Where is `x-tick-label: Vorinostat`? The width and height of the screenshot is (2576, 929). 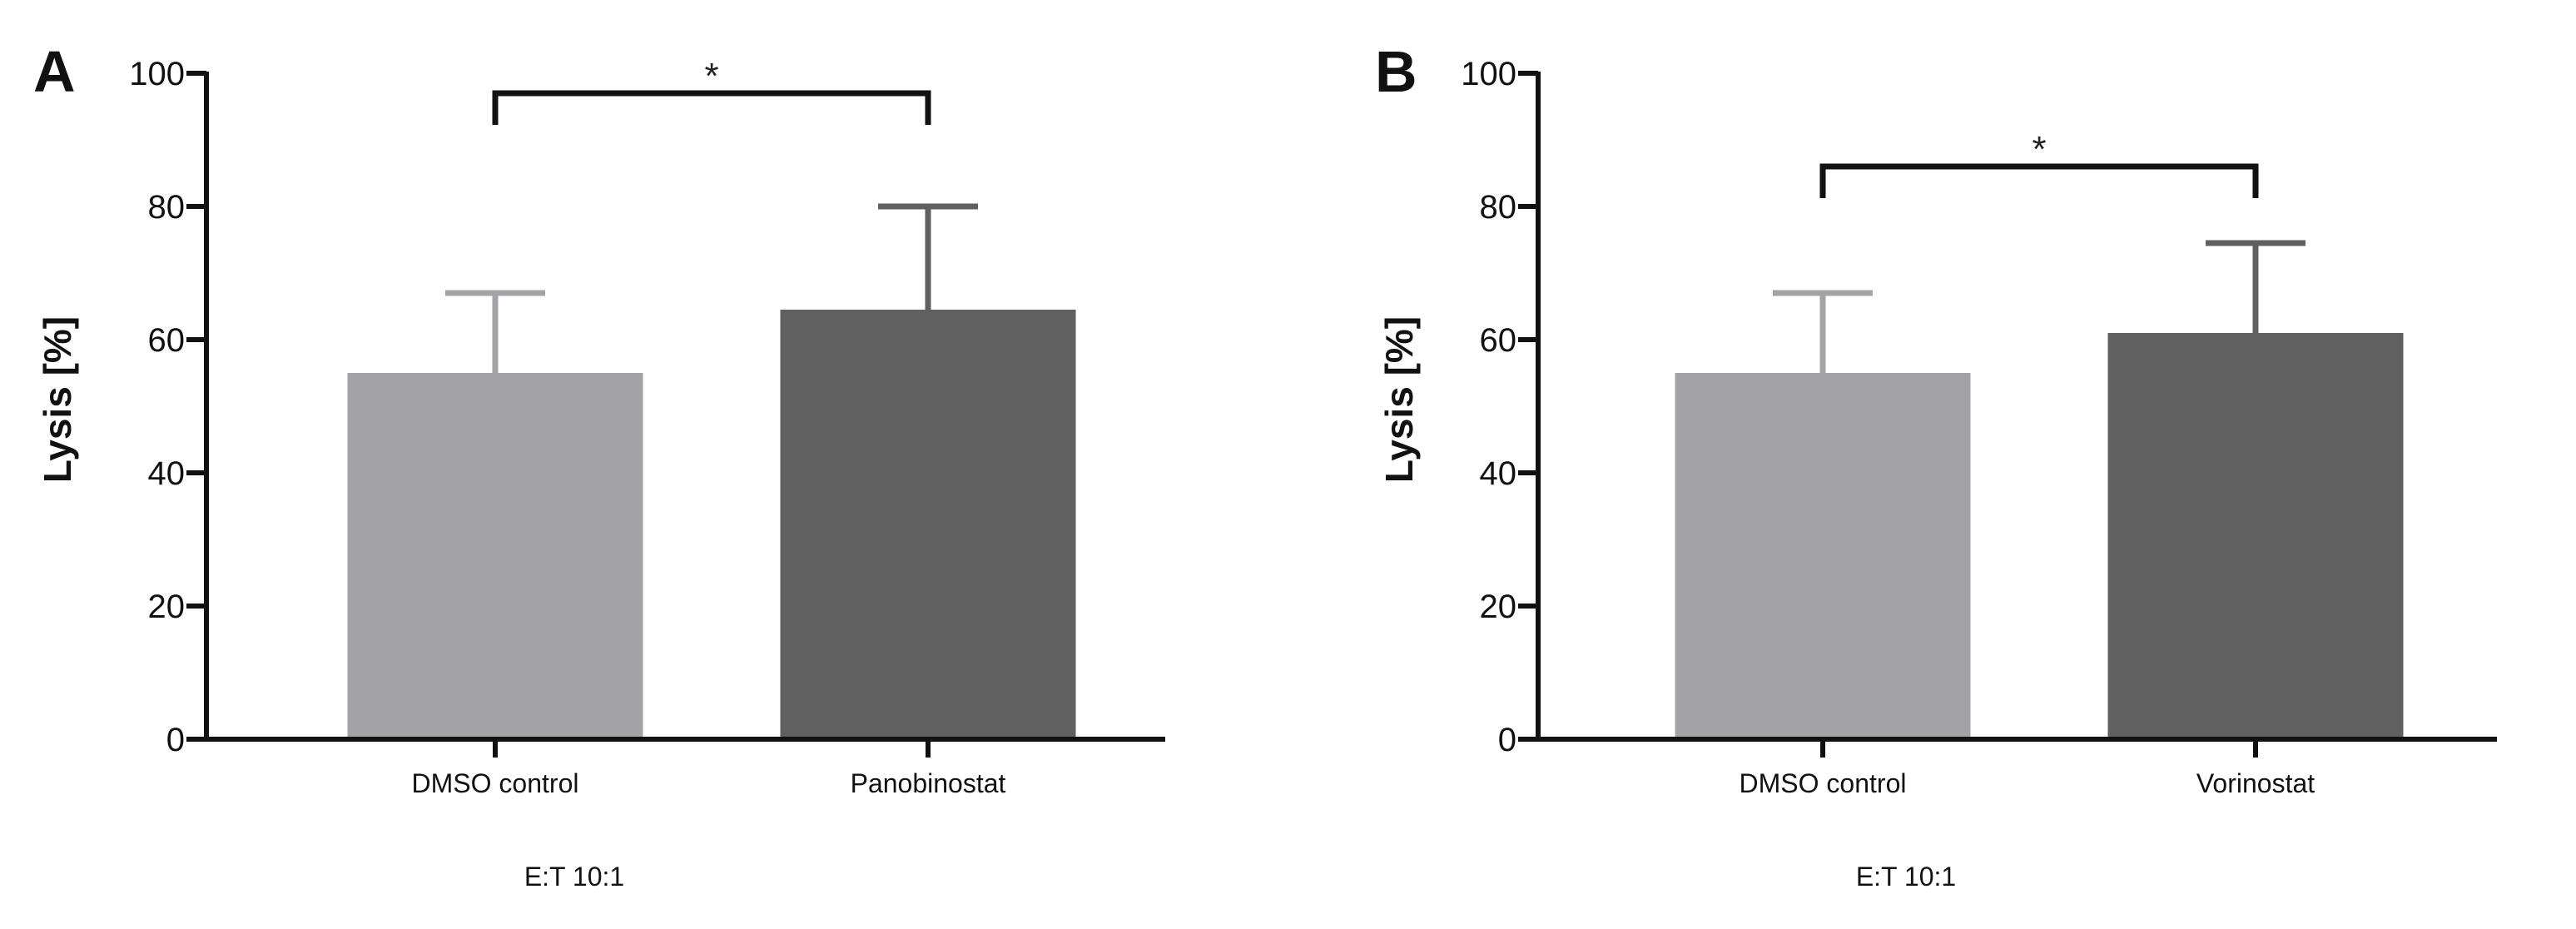 x-tick-label: Vorinostat is located at coordinates (2255, 783).